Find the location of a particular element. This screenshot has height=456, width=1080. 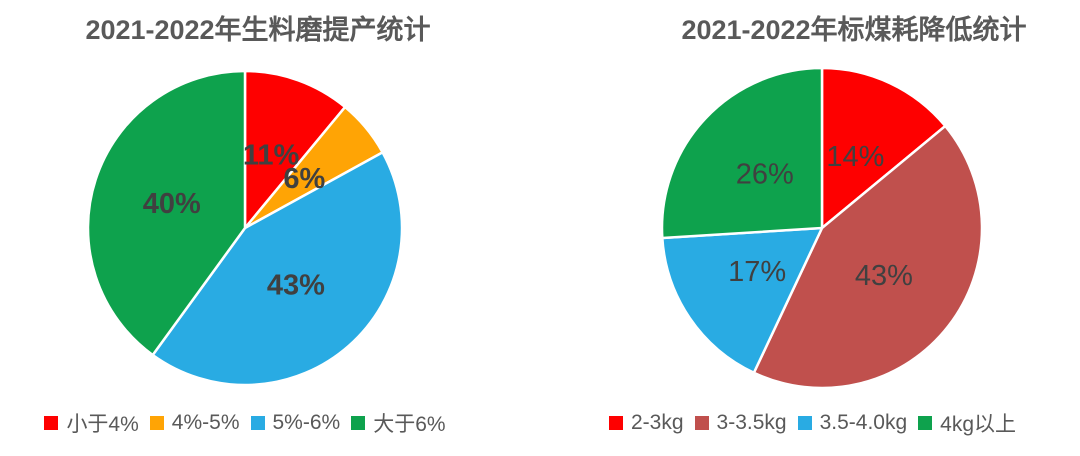

legend-item-3-3.5kg: 3-3.5kg is located at coordinates (740, 423).